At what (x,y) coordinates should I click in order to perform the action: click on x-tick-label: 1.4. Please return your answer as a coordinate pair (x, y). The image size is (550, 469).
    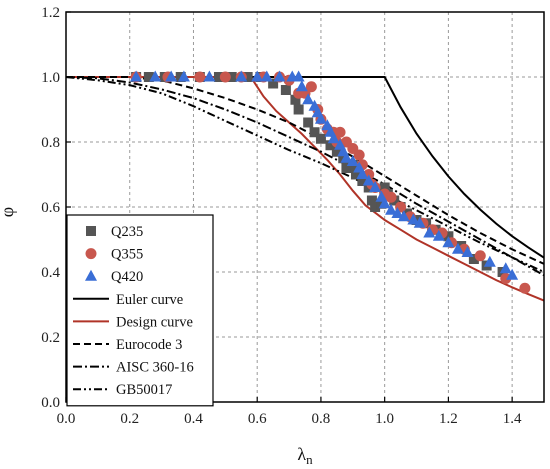
    Looking at the image, I should click on (512, 419).